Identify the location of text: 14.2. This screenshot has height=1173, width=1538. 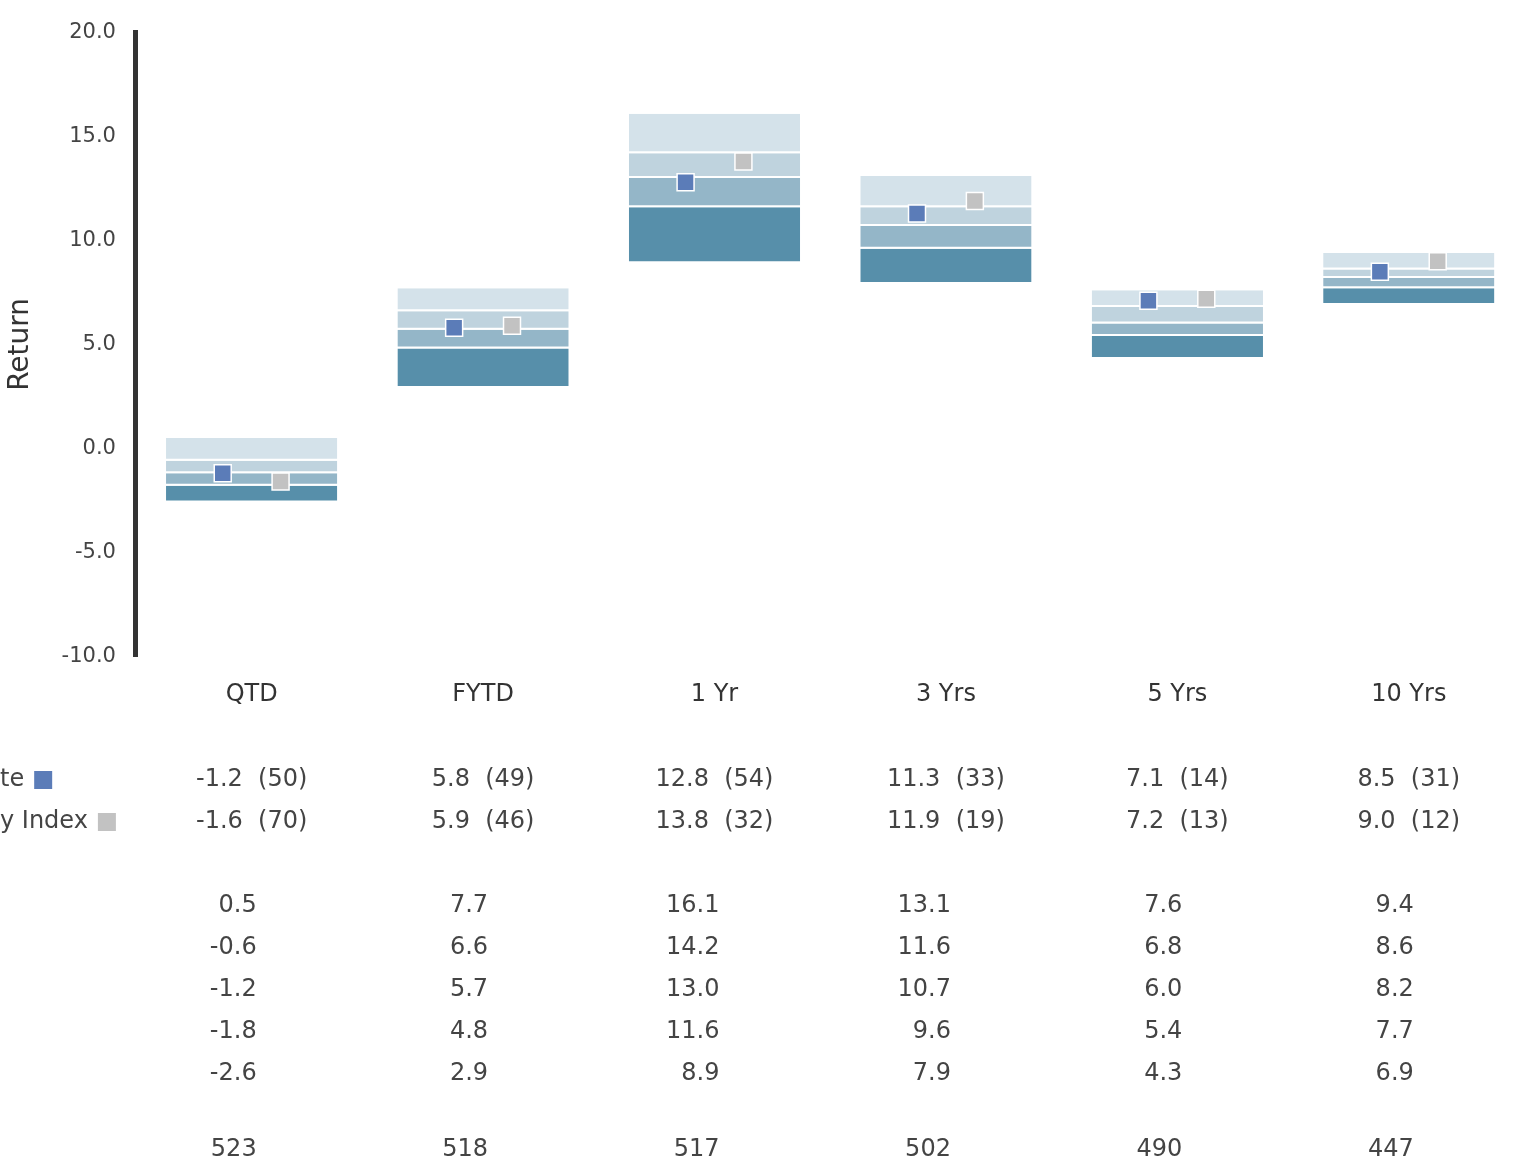
(693, 946).